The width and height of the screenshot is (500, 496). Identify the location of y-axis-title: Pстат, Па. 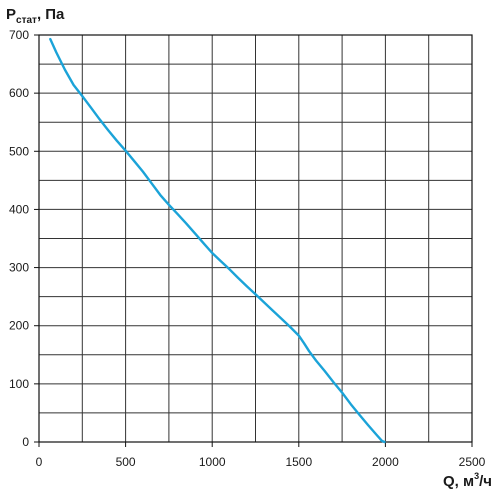
(35, 16).